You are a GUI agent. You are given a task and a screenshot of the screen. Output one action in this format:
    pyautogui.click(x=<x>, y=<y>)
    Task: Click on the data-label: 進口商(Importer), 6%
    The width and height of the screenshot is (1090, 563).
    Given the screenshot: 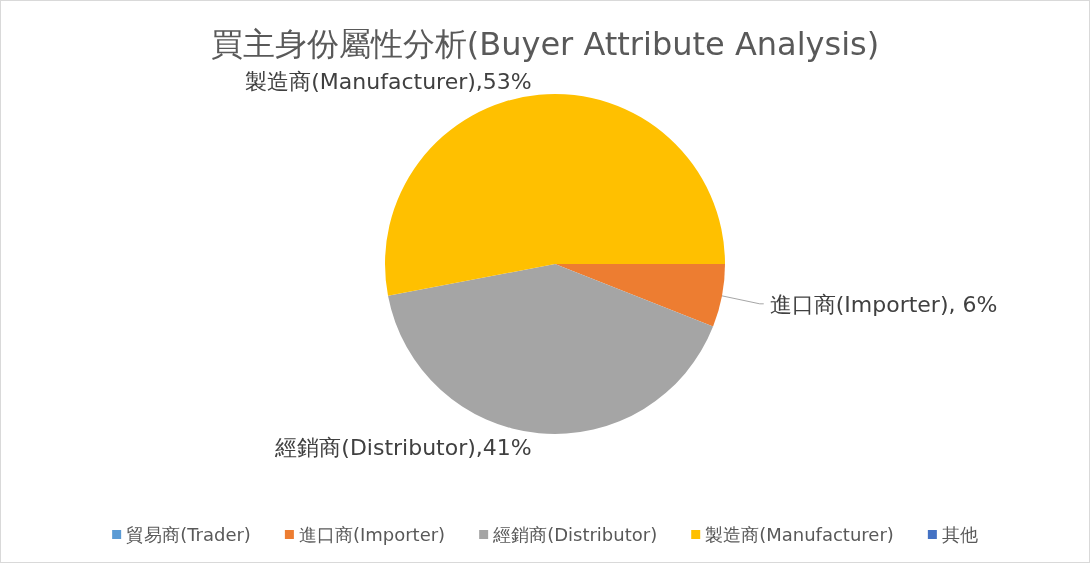 What is the action you would take?
    pyautogui.click(x=883, y=304)
    